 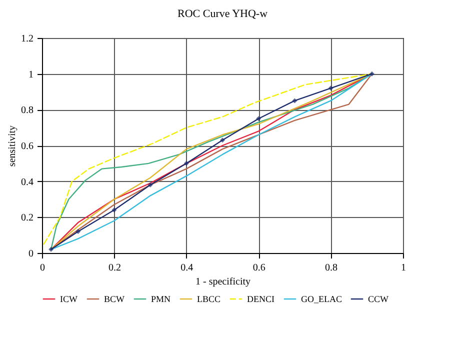 What do you see at coordinates (31, 254) in the screenshot?
I see `y-tick-label: 0` at bounding box center [31, 254].